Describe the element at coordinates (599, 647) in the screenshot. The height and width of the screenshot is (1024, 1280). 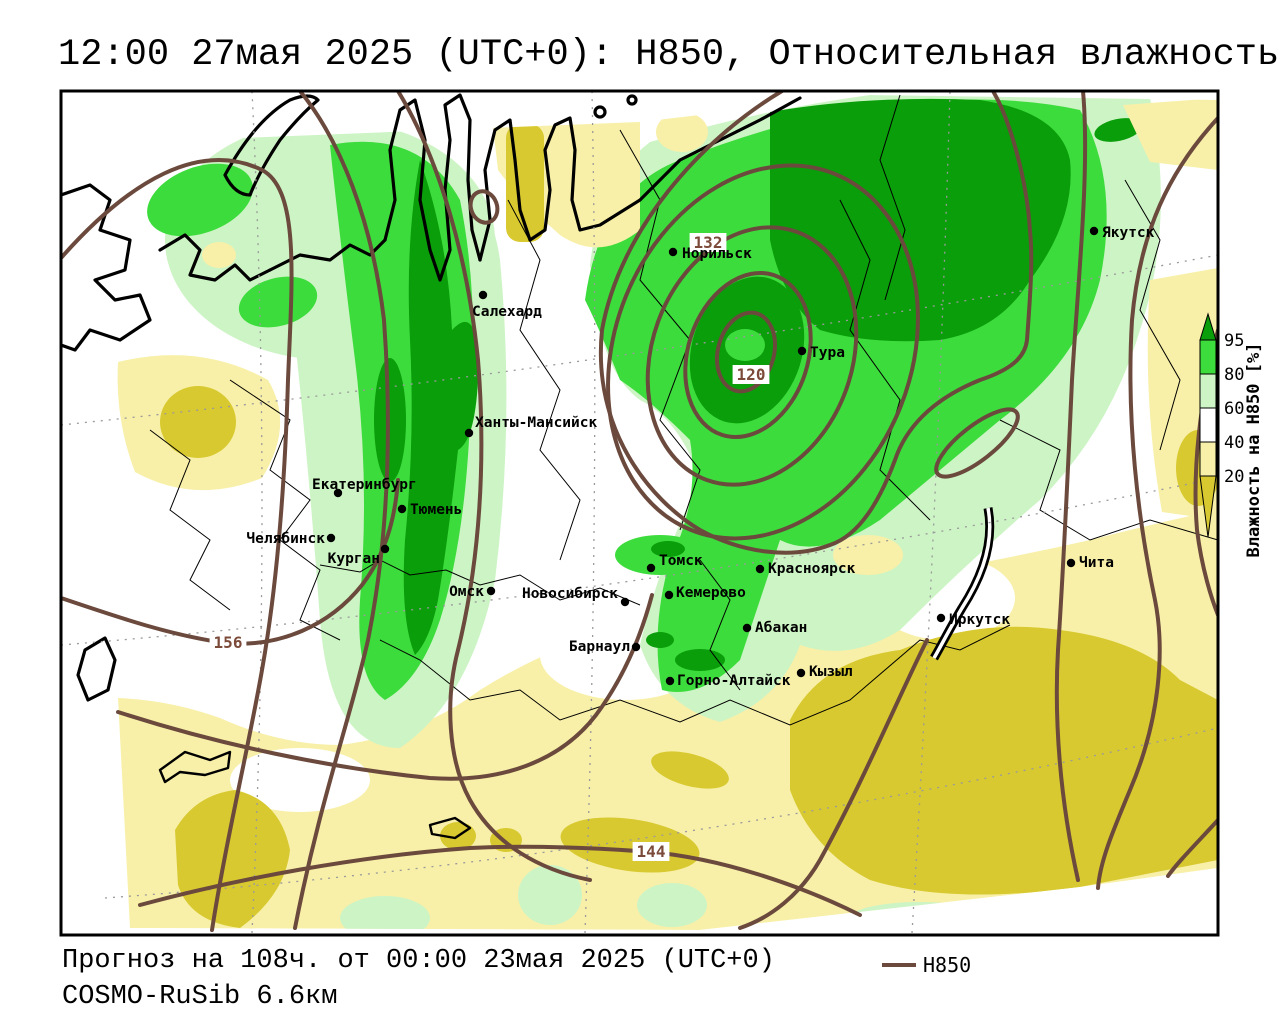
I see `city-label: Барнаул` at that location.